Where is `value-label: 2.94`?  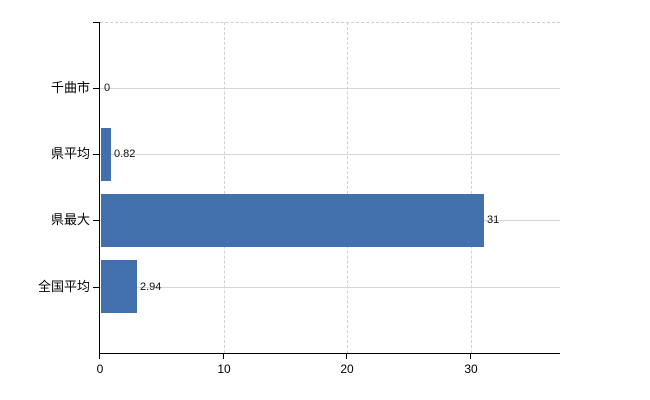
value-label: 2.94 is located at coordinates (151, 287).